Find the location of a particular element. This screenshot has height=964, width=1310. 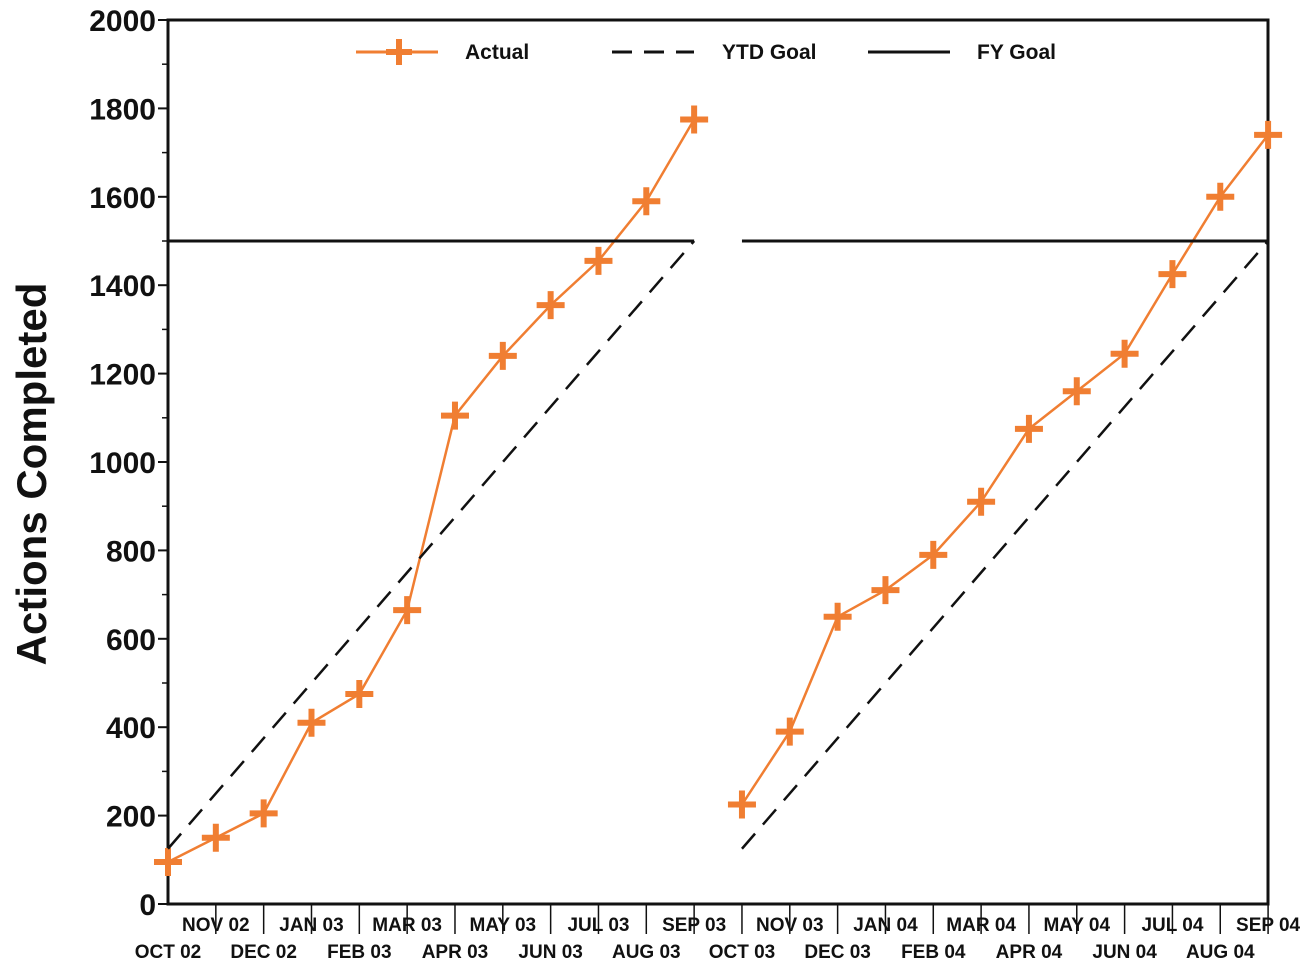

y-axis-title: Actions Completed is located at coordinates (31, 474).